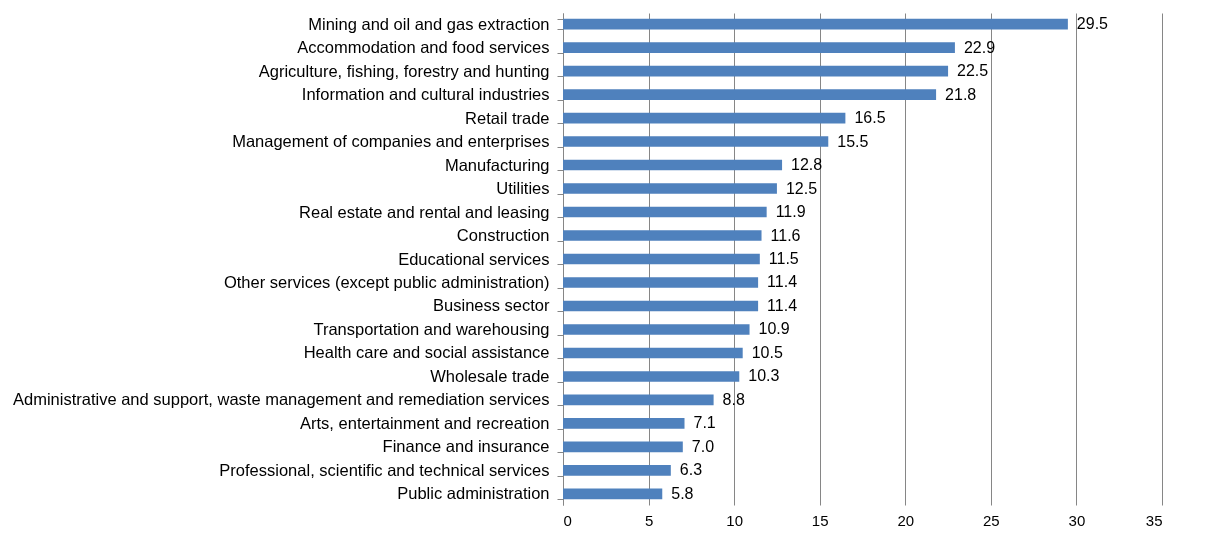 The width and height of the screenshot is (1207, 535). Describe the element at coordinates (790, 212) in the screenshot. I see `data-label: 11.9` at that location.